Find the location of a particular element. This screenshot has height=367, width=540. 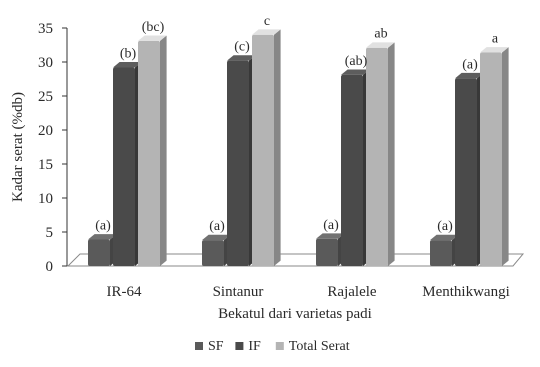

data-label: (bc) is located at coordinates (153, 27).